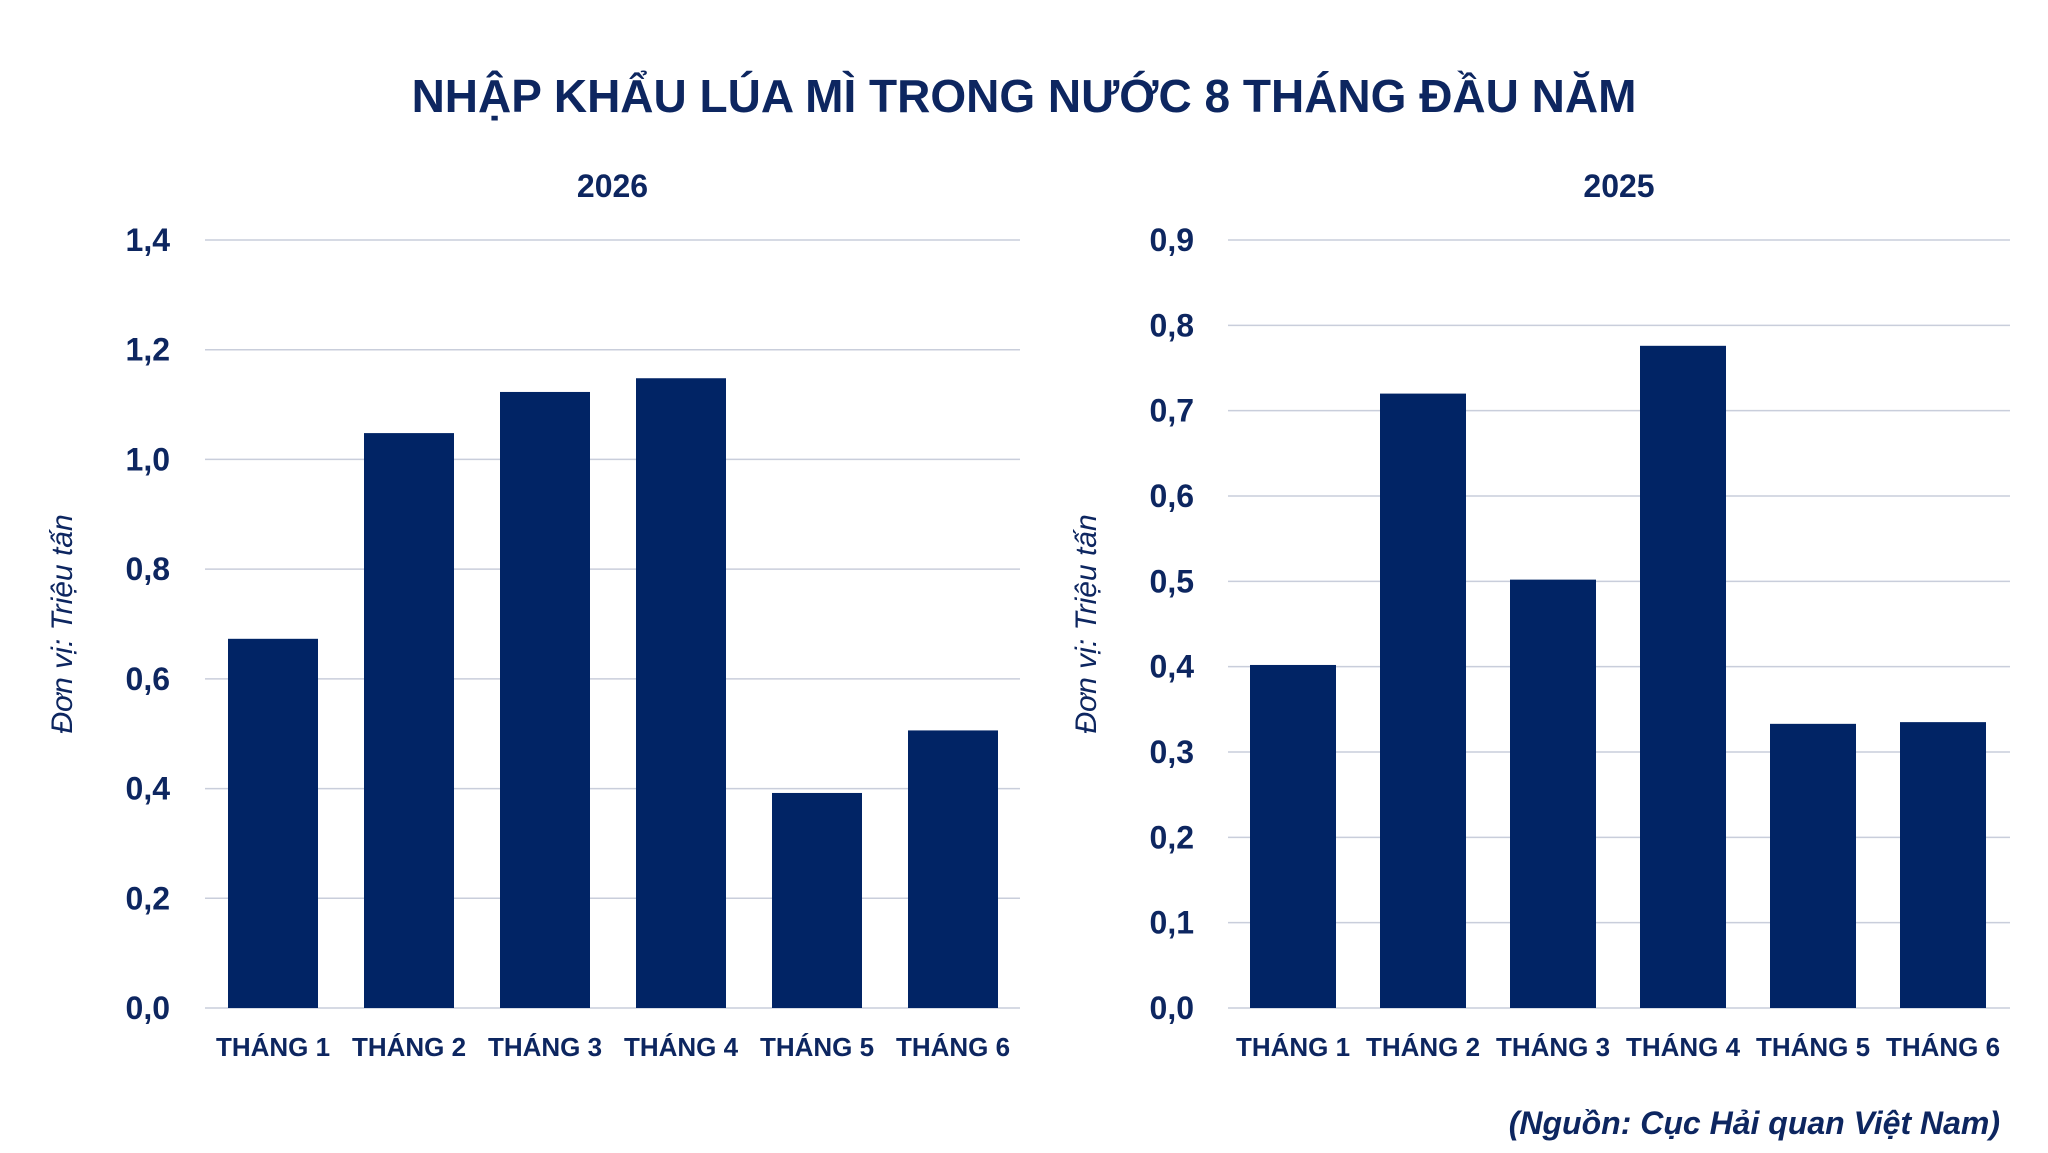  What do you see at coordinates (1754, 1123) in the screenshot?
I see `source-note: (Nguồn: Cục Hải quan Việt Nam)` at bounding box center [1754, 1123].